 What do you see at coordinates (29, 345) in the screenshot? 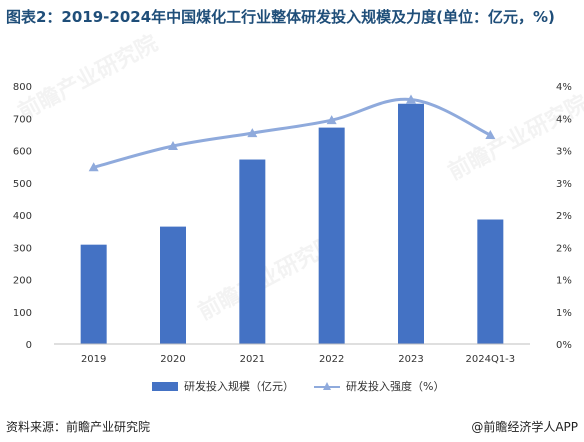
I see `y-left-tick-label: 0` at bounding box center [29, 345].